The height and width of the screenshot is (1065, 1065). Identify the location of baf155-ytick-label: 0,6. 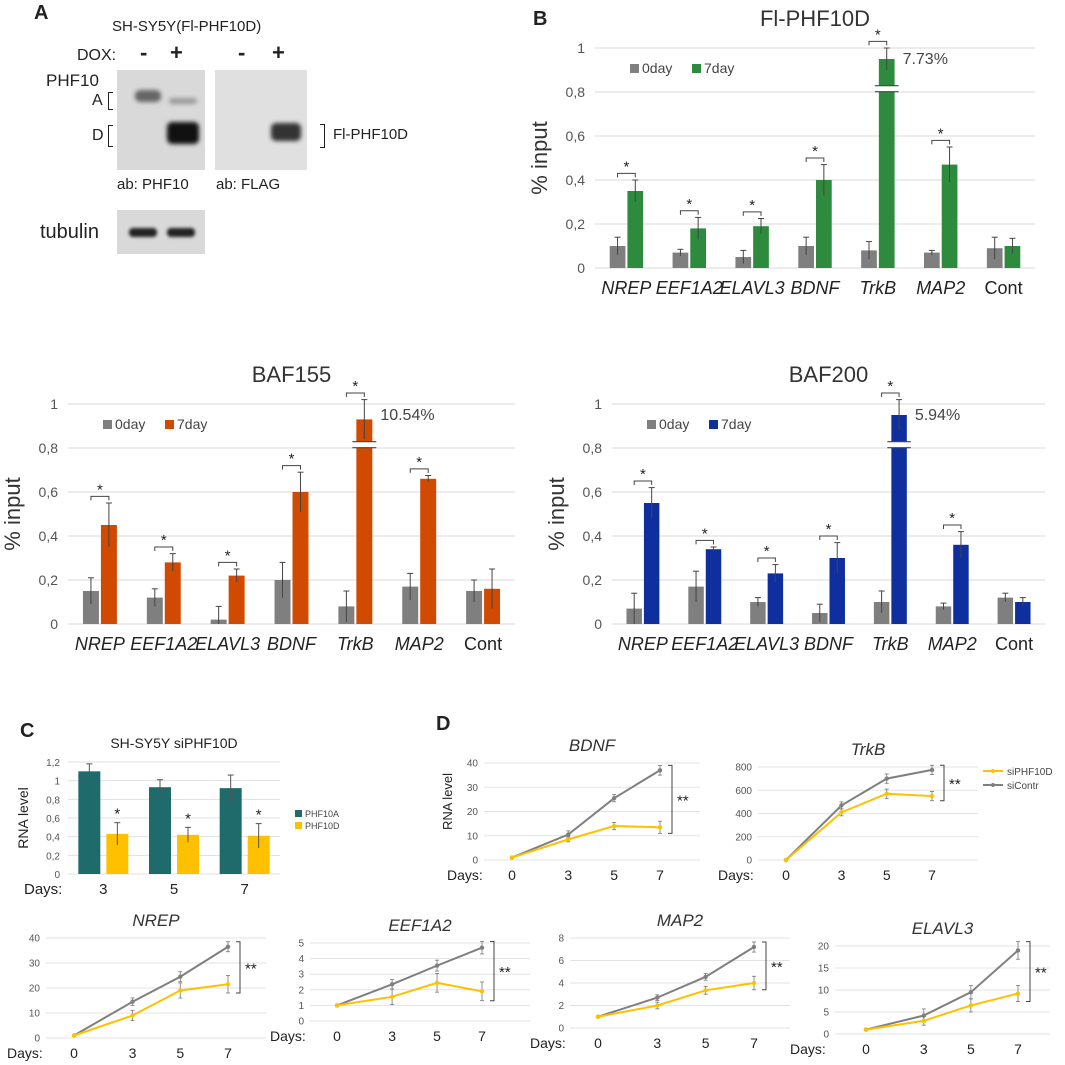
(49, 492).